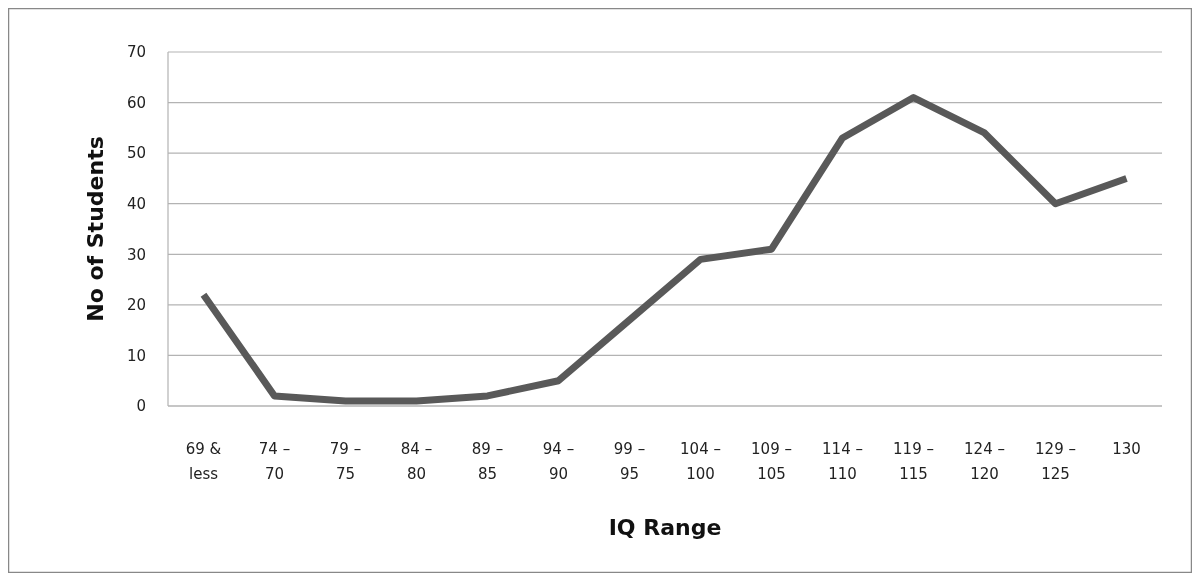  What do you see at coordinates (913, 461) in the screenshot?
I see `x-tick-label: 119 – 115` at bounding box center [913, 461].